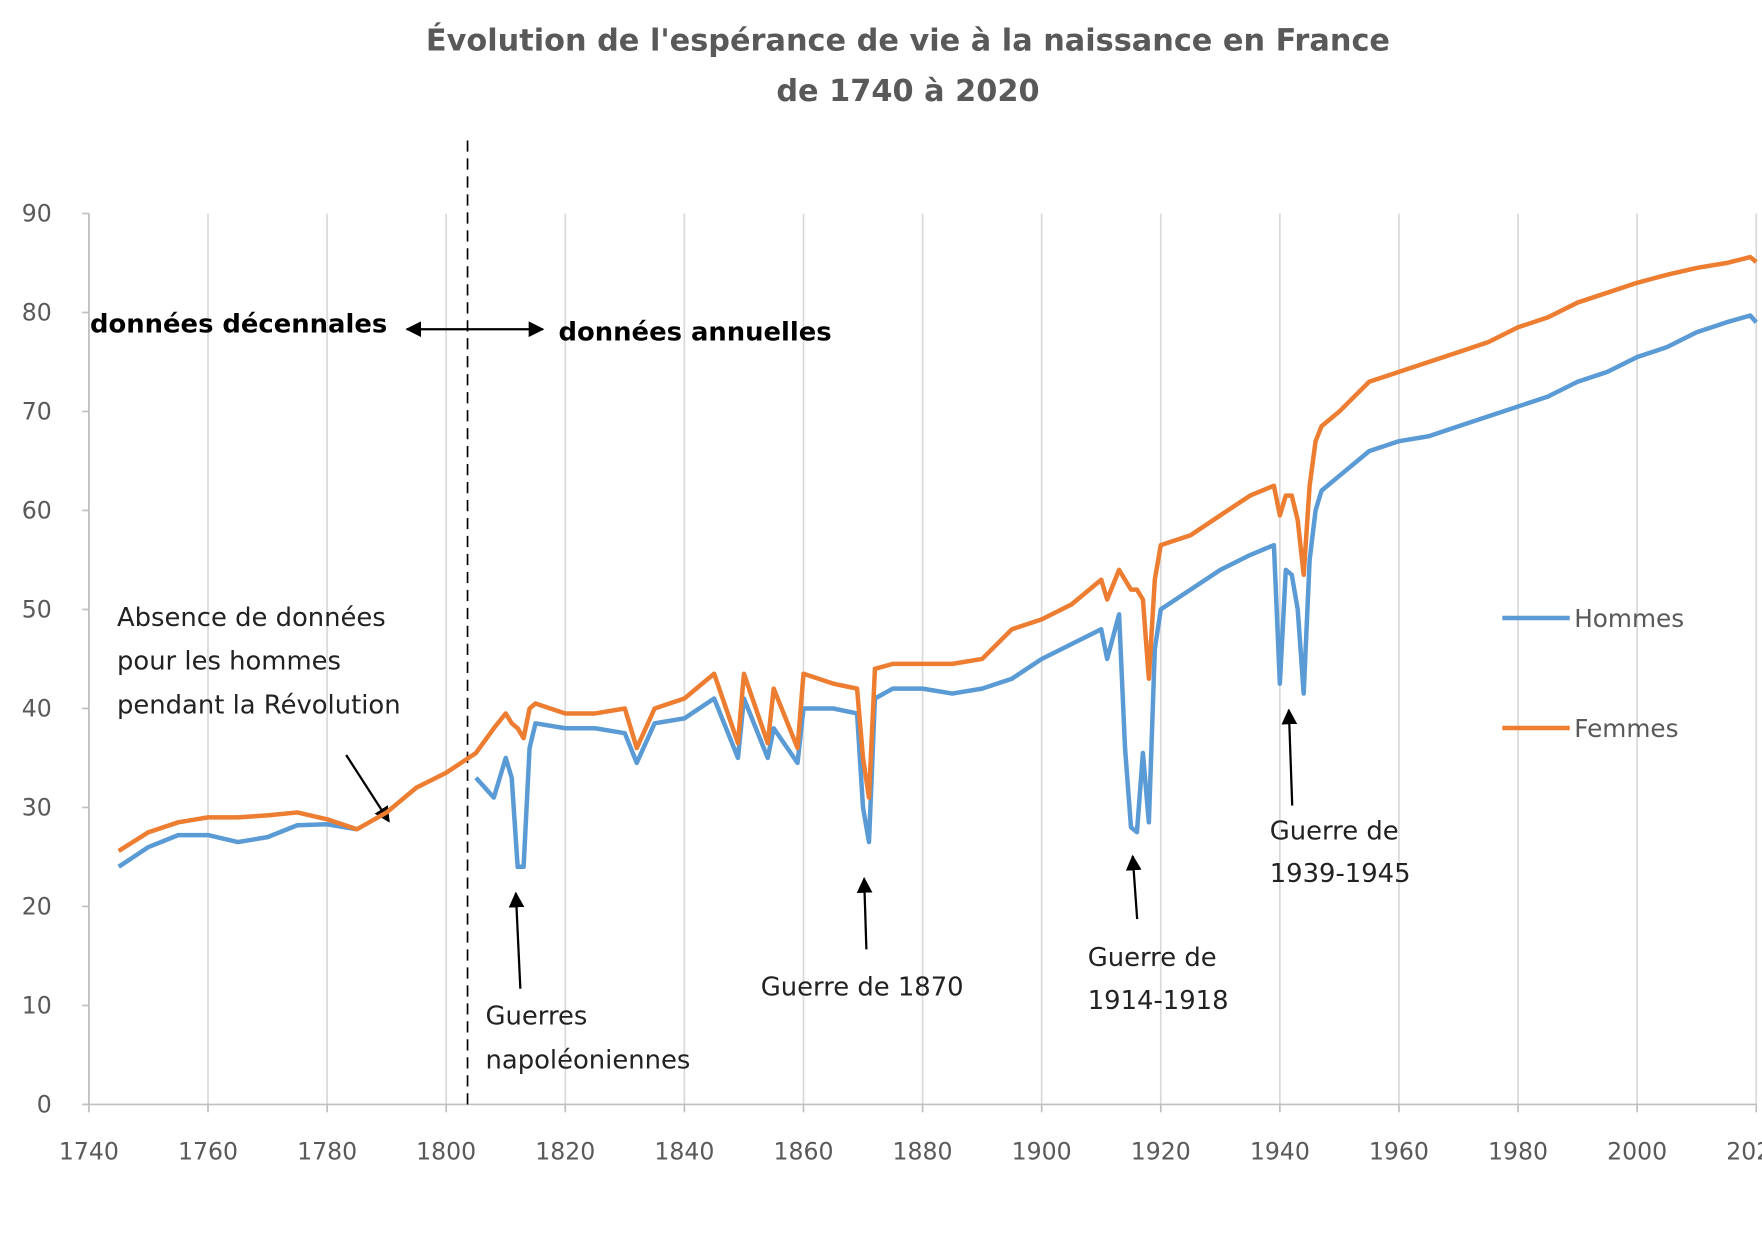 This screenshot has width=1762, height=1246. I want to click on annotation: 1939-1945, so click(1340, 874).